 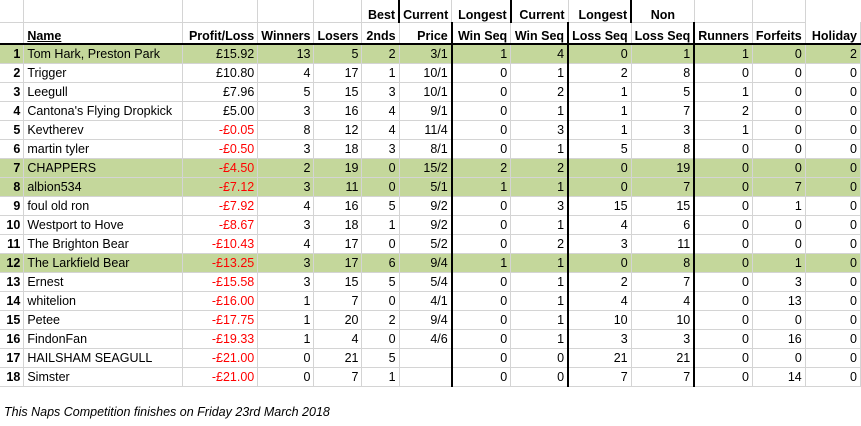 What do you see at coordinates (12, 339) in the screenshot?
I see `rank-cell: 16` at bounding box center [12, 339].